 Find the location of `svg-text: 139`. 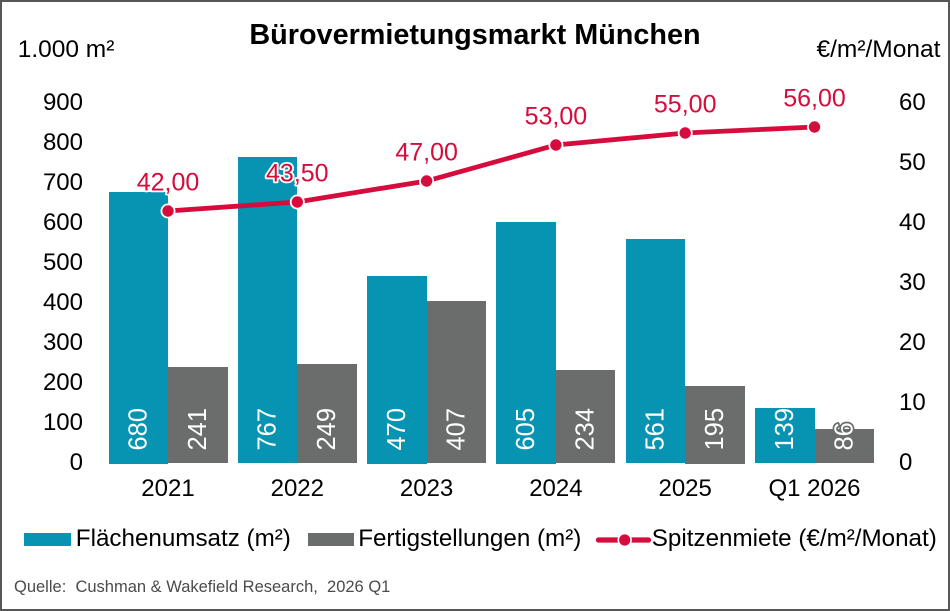

svg-text: 139 is located at coordinates (785, 429).